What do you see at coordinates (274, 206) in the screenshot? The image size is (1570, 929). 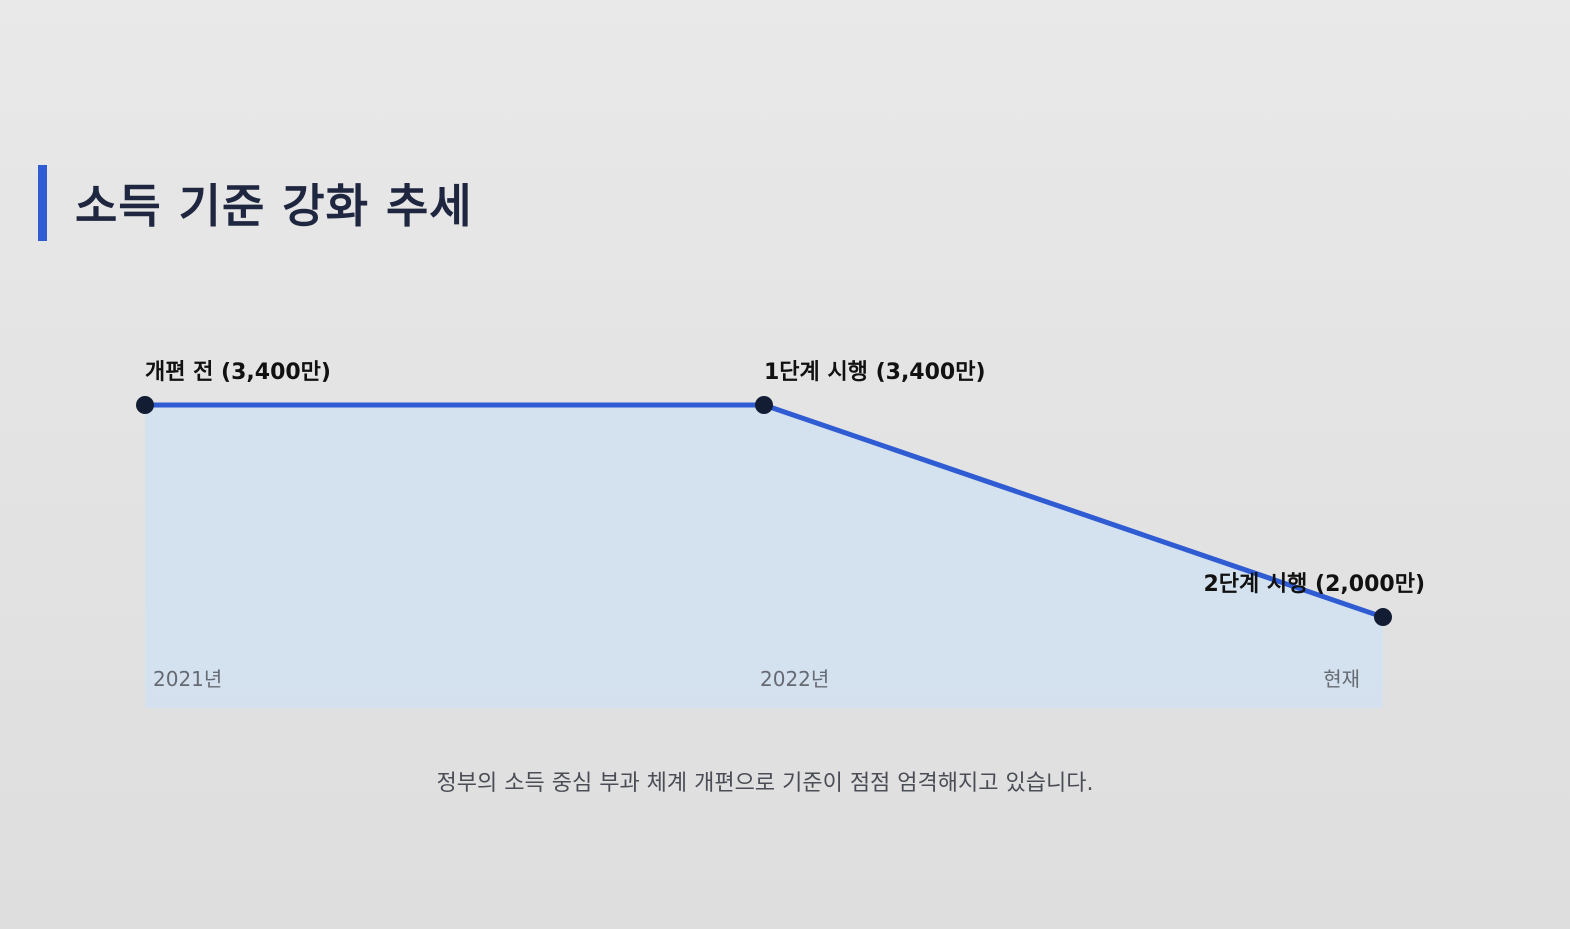 I see `page-title: 소득 기준 강화 추세` at bounding box center [274, 206].